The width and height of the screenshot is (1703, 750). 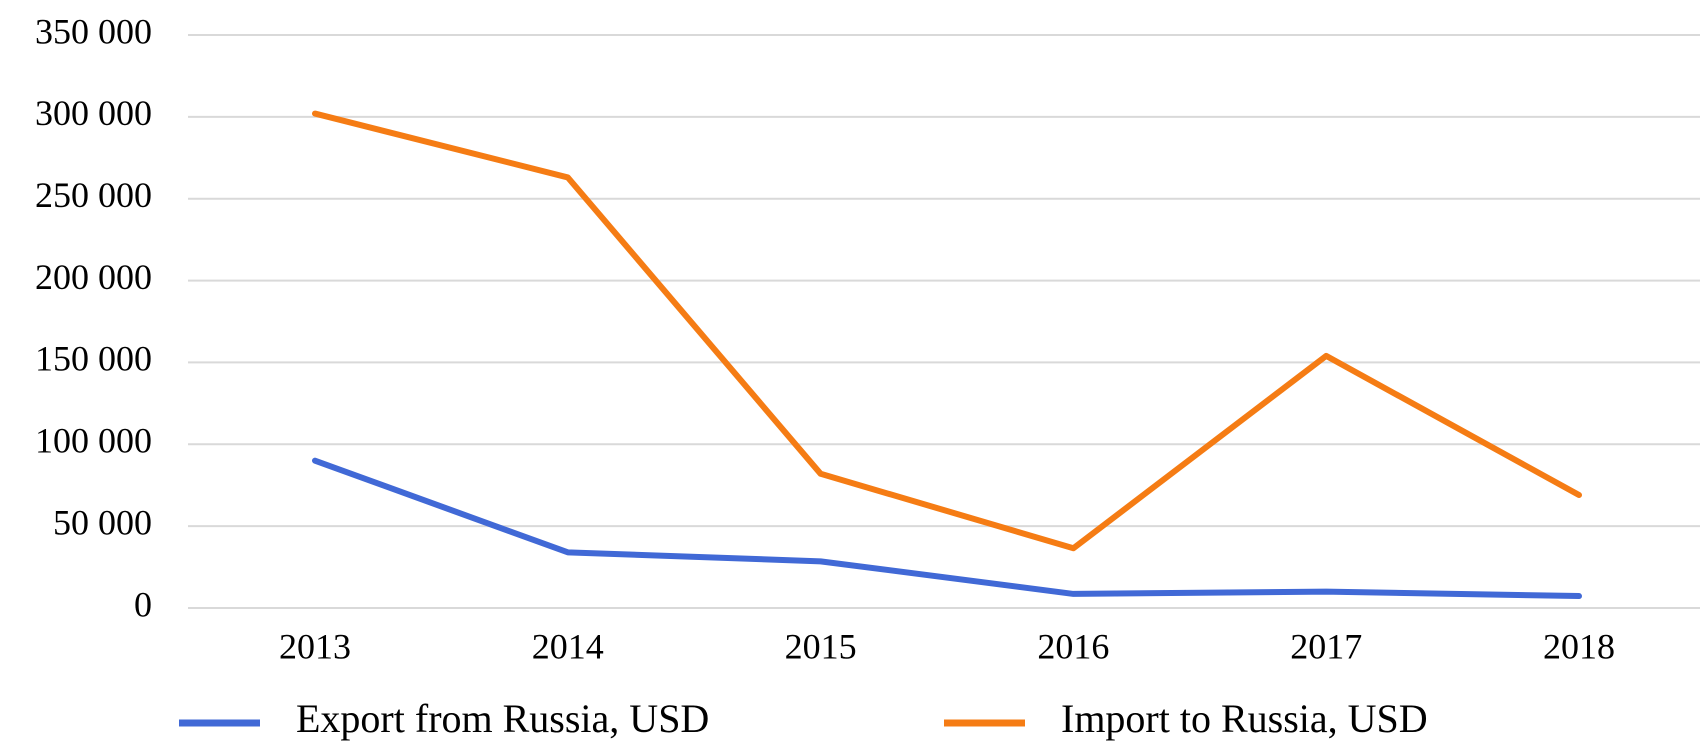 I want to click on y-tick-label: 350 000, so click(x=93, y=31).